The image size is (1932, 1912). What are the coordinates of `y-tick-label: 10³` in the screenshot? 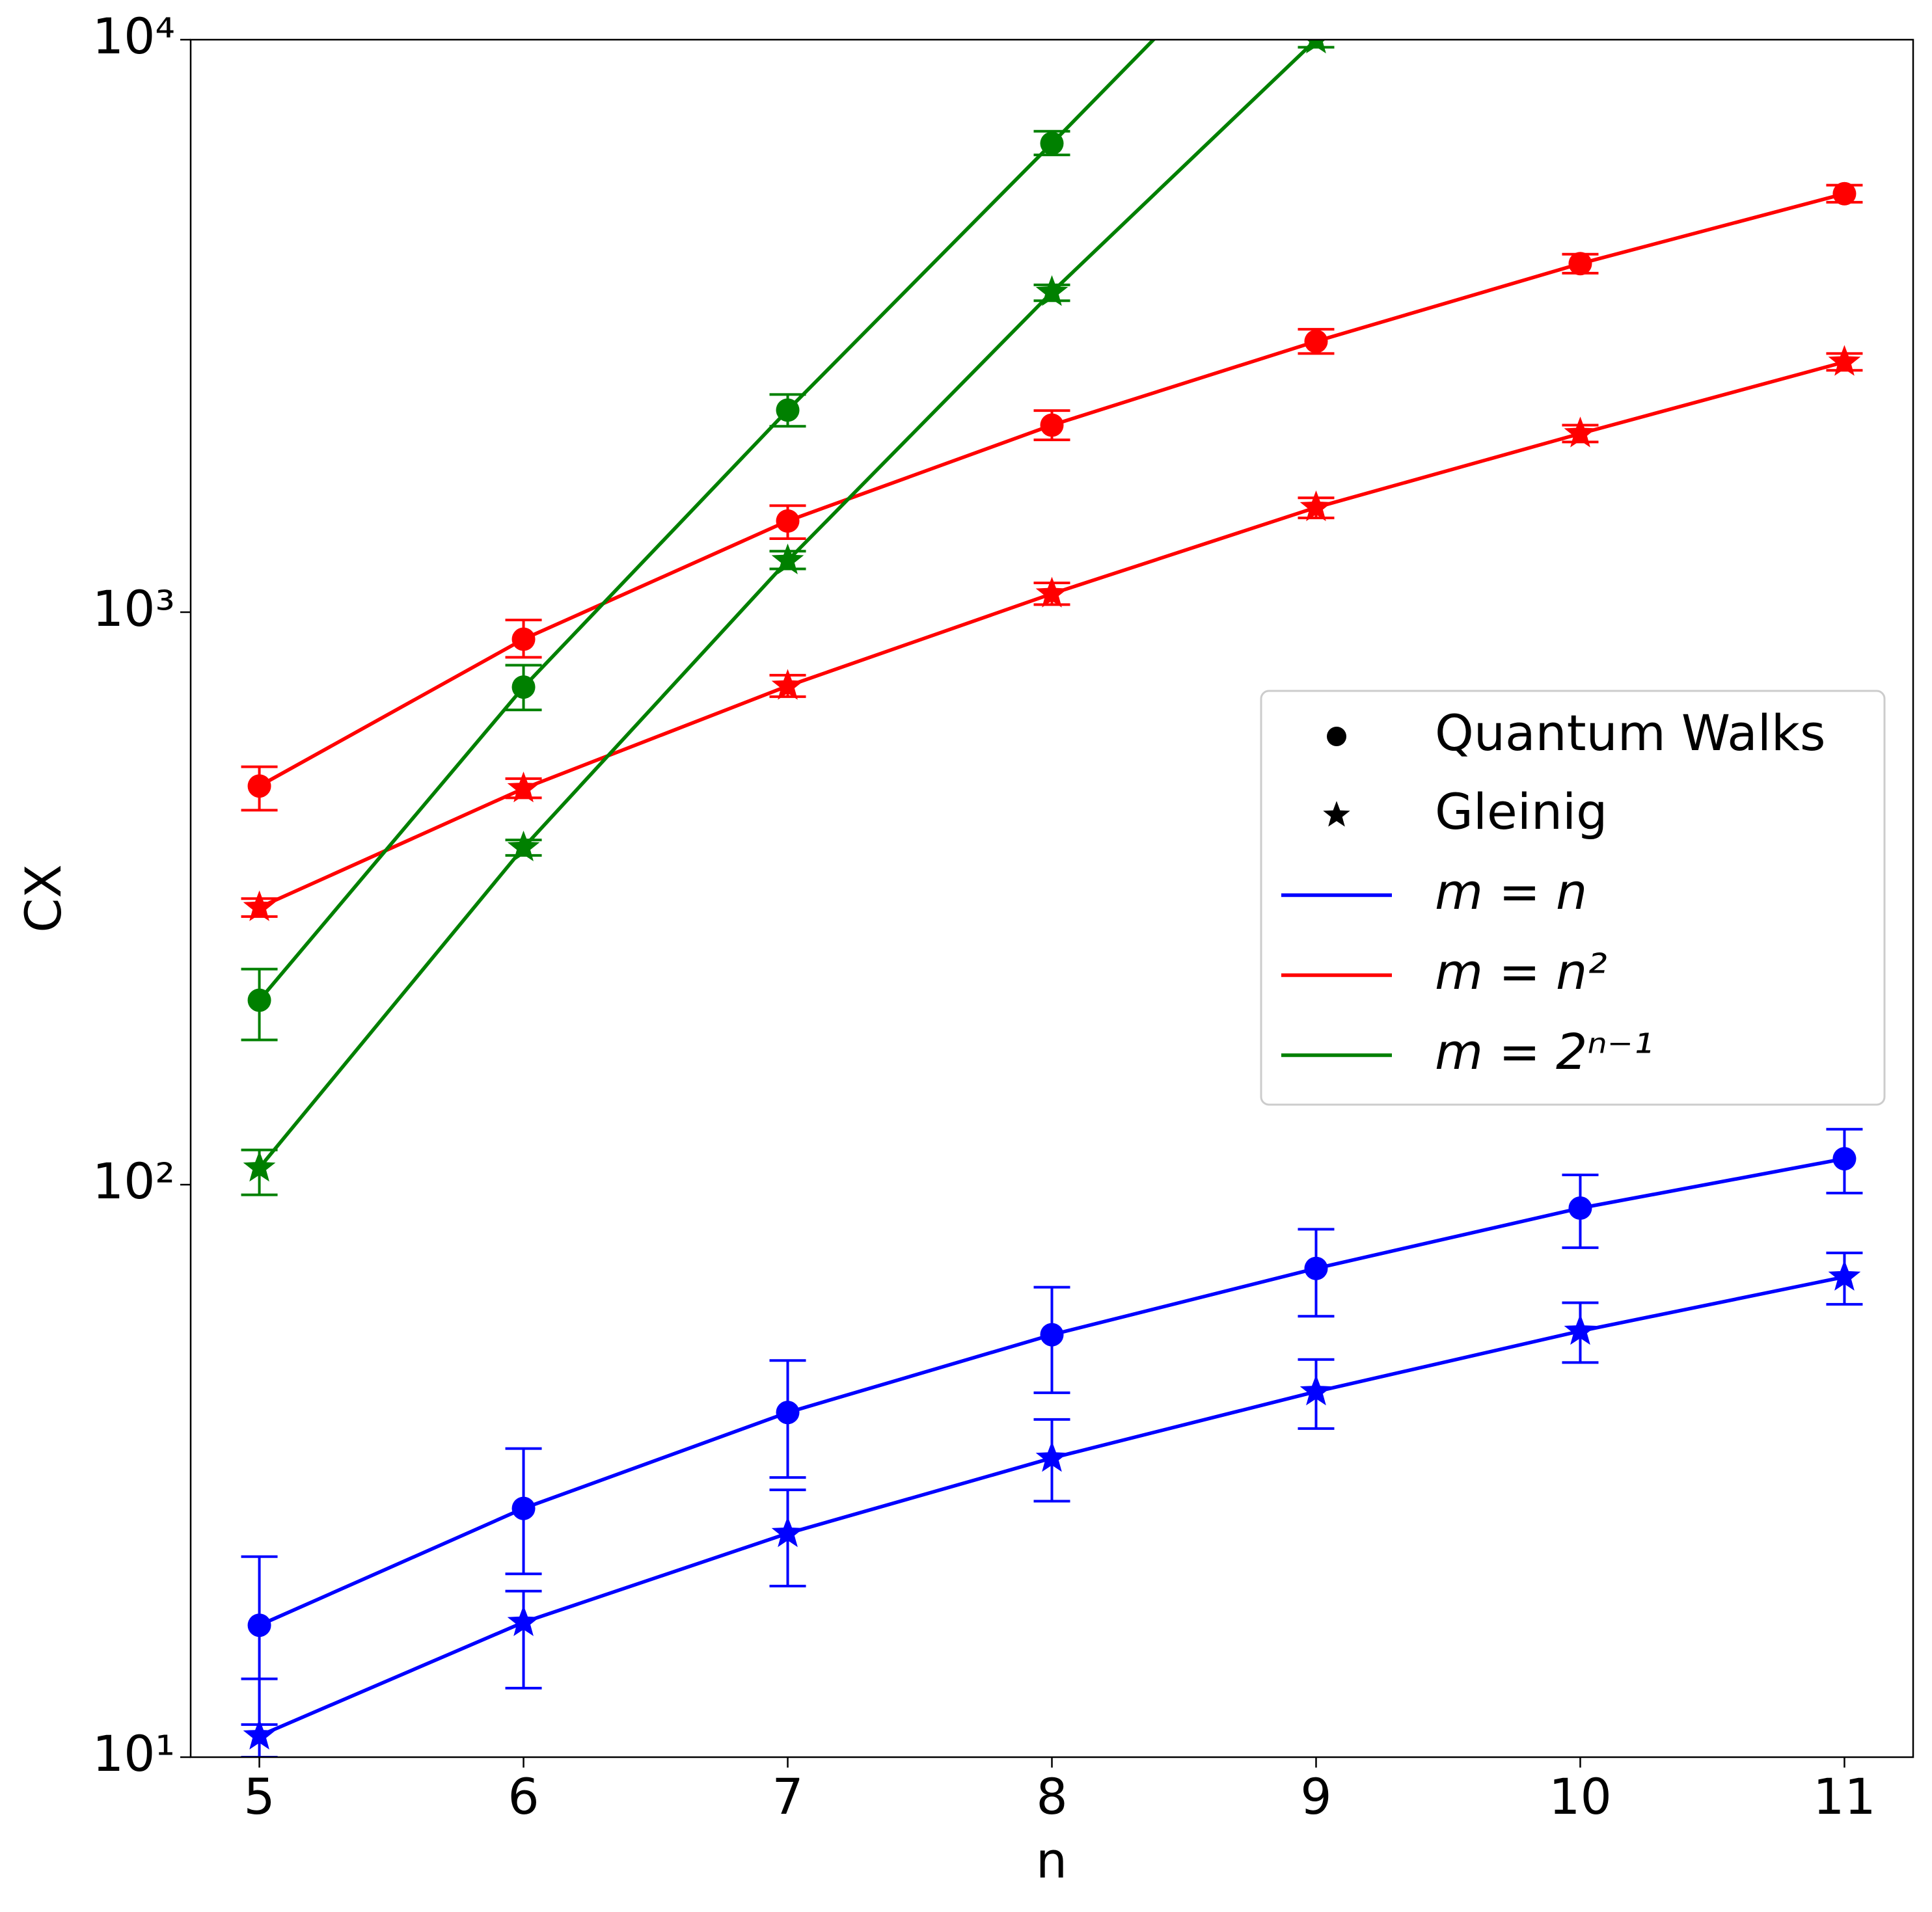 It's located at (133, 609).